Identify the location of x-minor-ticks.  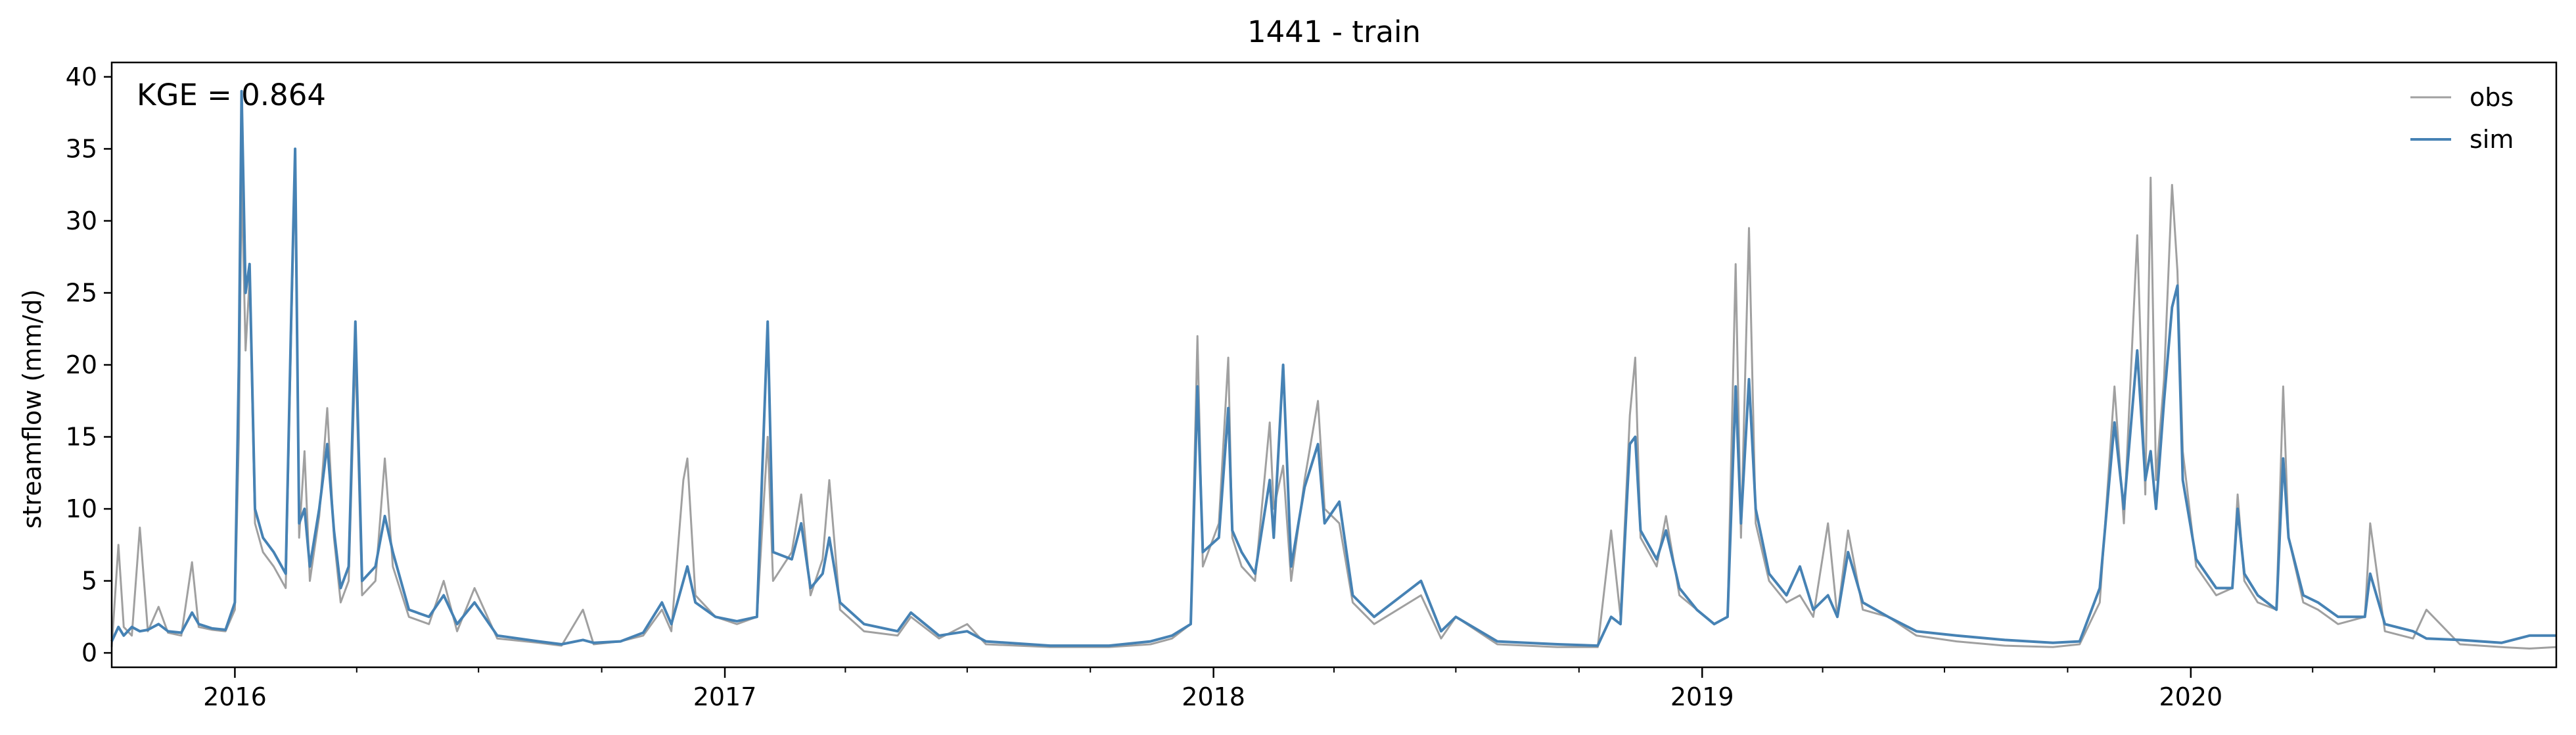
(1396, 670).